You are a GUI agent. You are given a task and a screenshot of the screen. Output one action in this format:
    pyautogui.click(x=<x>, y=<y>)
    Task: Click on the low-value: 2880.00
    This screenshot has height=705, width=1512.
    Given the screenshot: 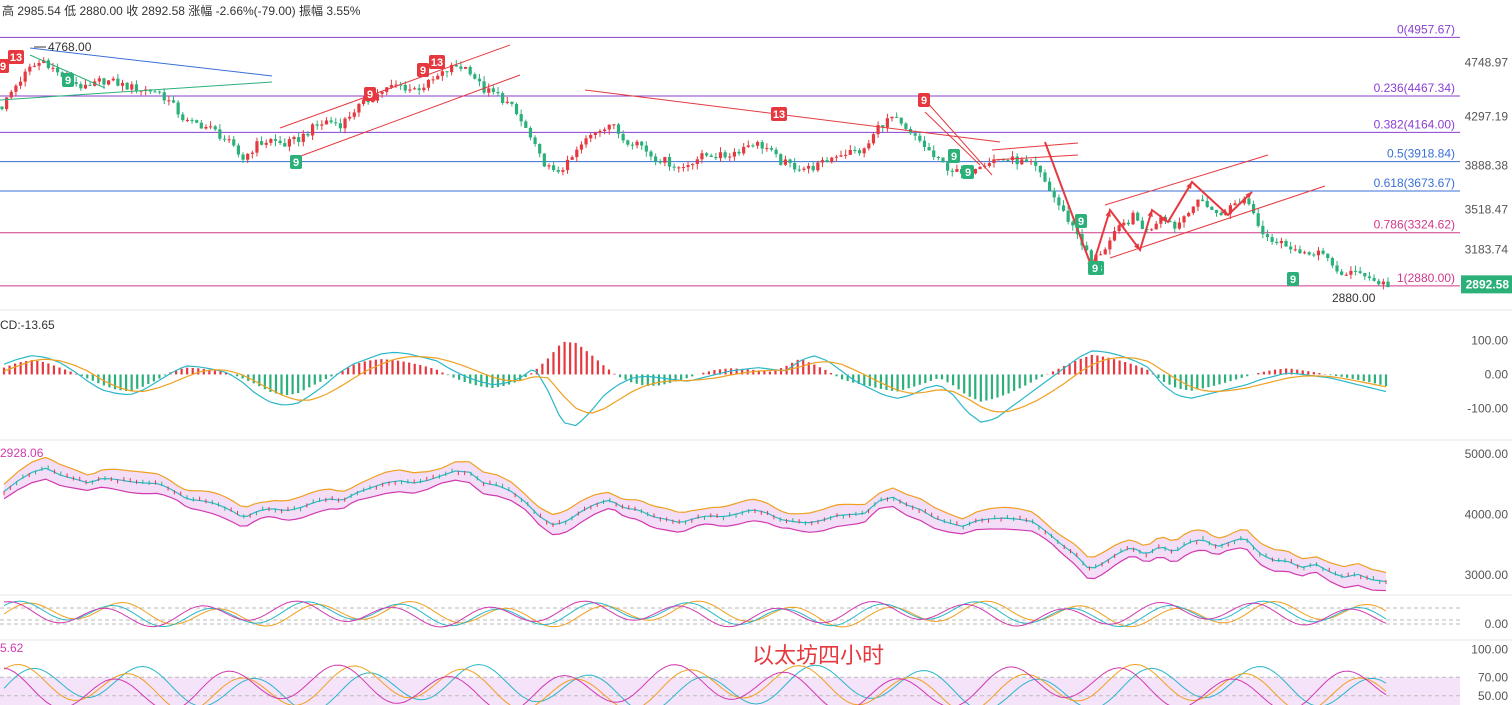 What is the action you would take?
    pyautogui.click(x=101, y=11)
    